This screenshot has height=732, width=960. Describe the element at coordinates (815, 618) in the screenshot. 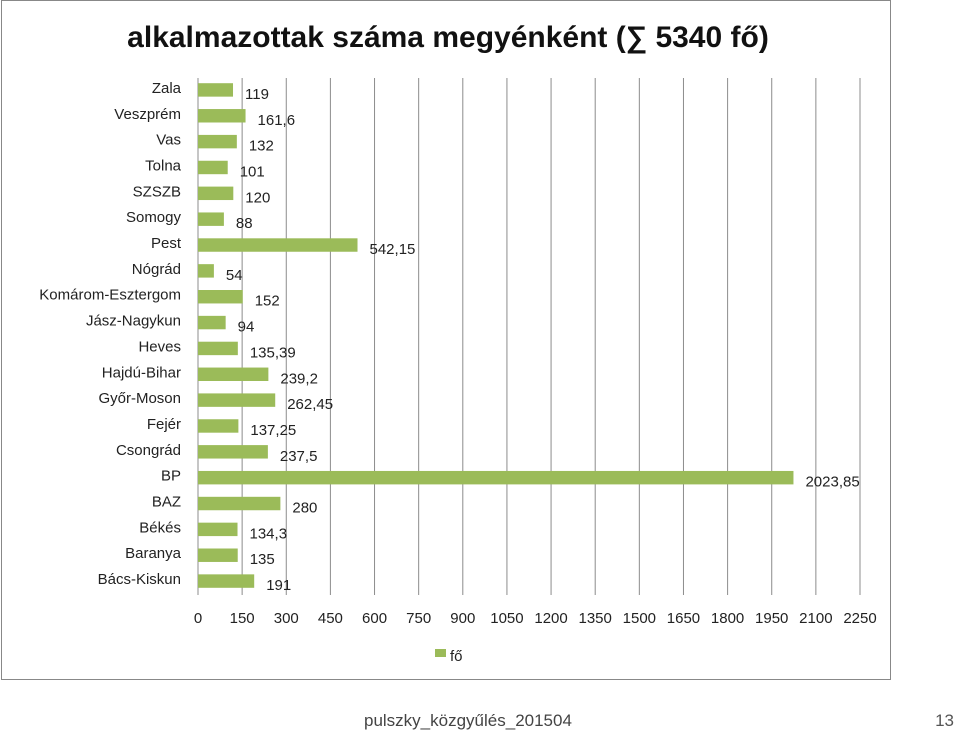

I see `x-tick-label: 2100` at that location.